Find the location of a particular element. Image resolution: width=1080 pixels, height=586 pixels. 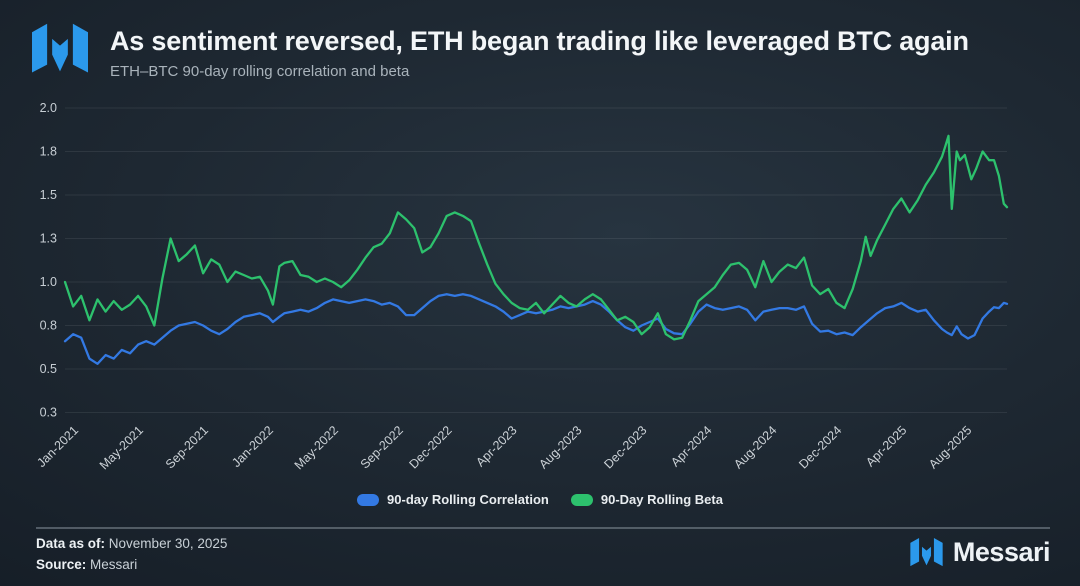

footer-divider is located at coordinates (543, 528).